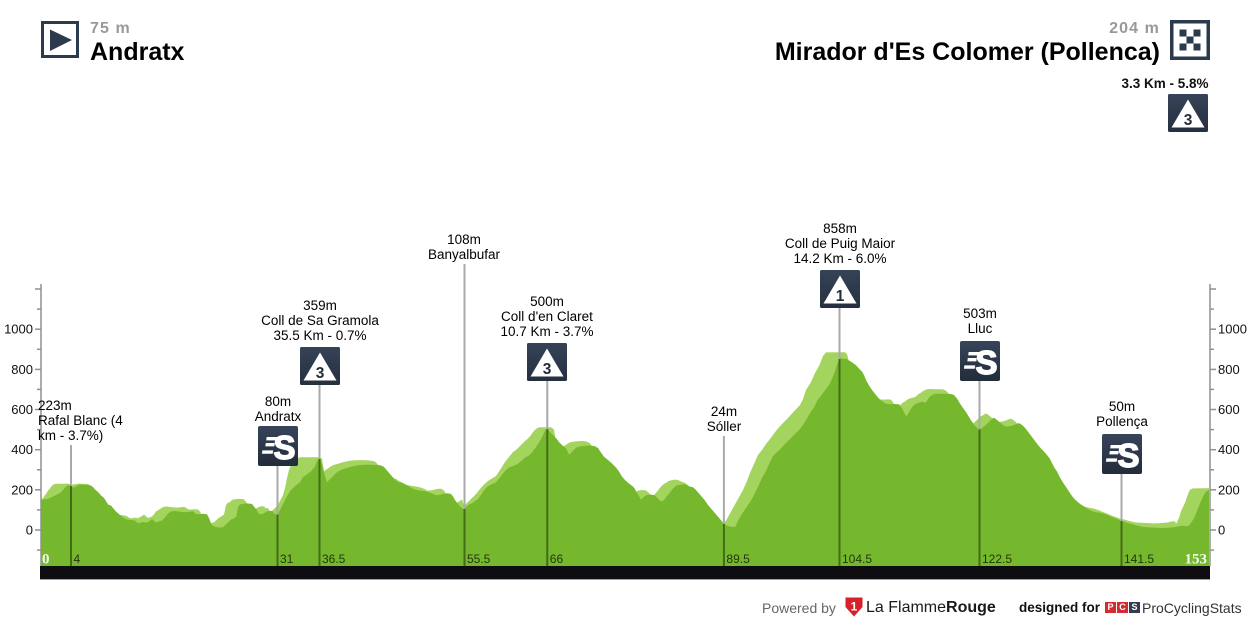  I want to click on svg-text: 36.5, so click(334, 559).